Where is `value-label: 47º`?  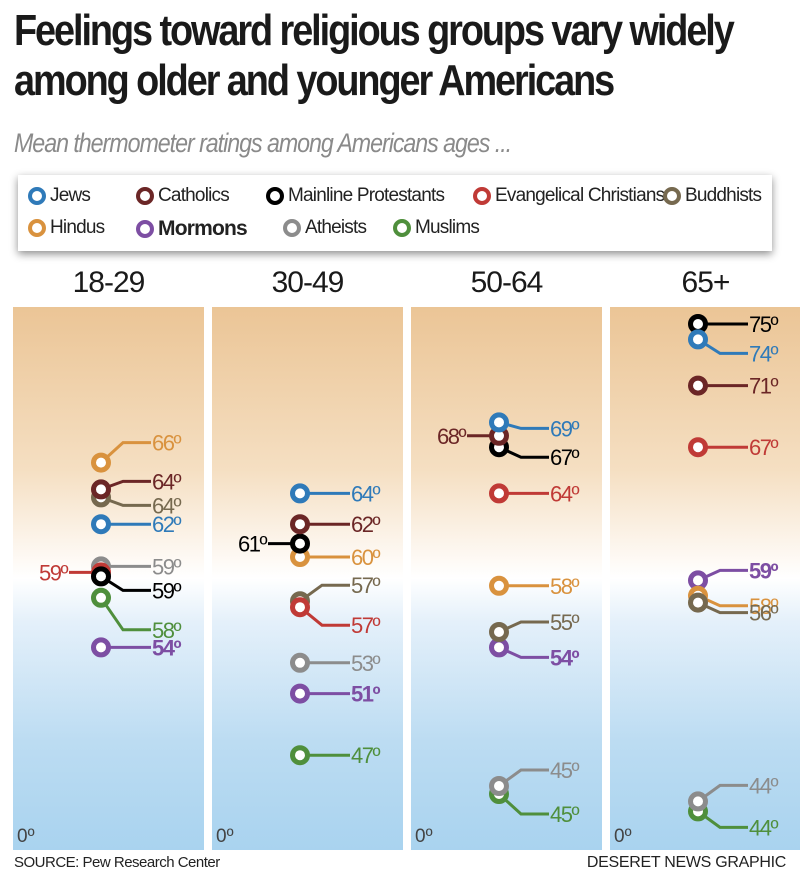
value-label: 47º is located at coordinates (365, 755).